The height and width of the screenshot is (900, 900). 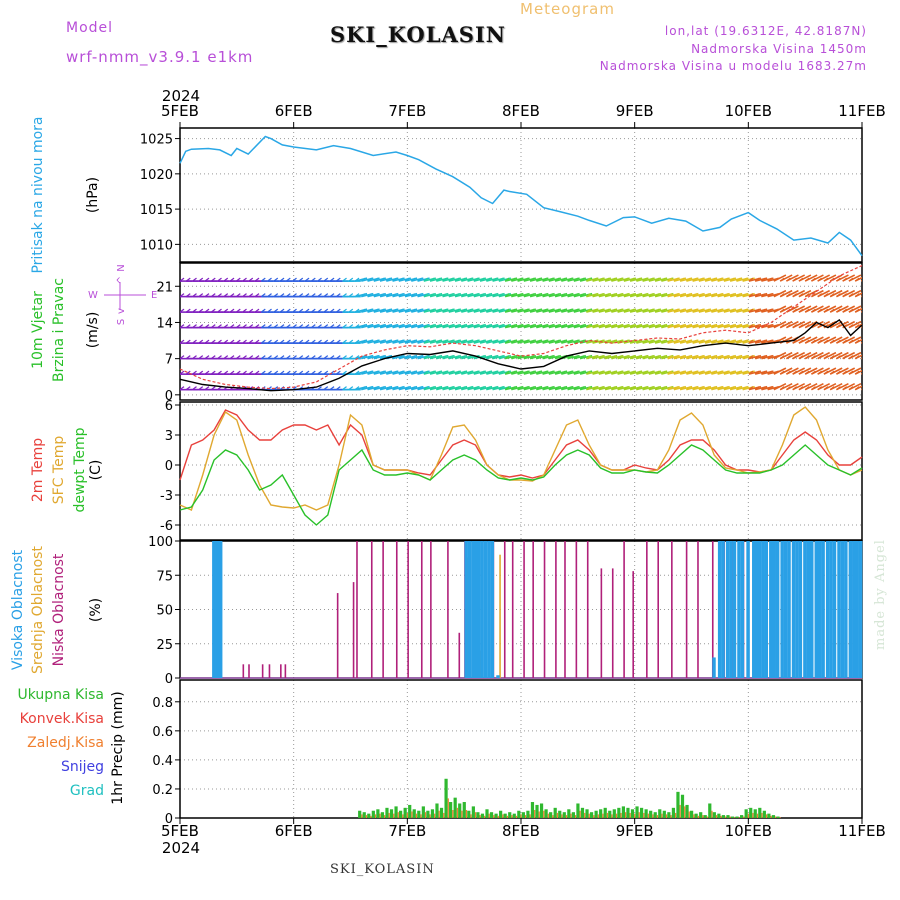 What do you see at coordinates (169, 466) in the screenshot?
I see `temperature-ytick-label: 0` at bounding box center [169, 466].